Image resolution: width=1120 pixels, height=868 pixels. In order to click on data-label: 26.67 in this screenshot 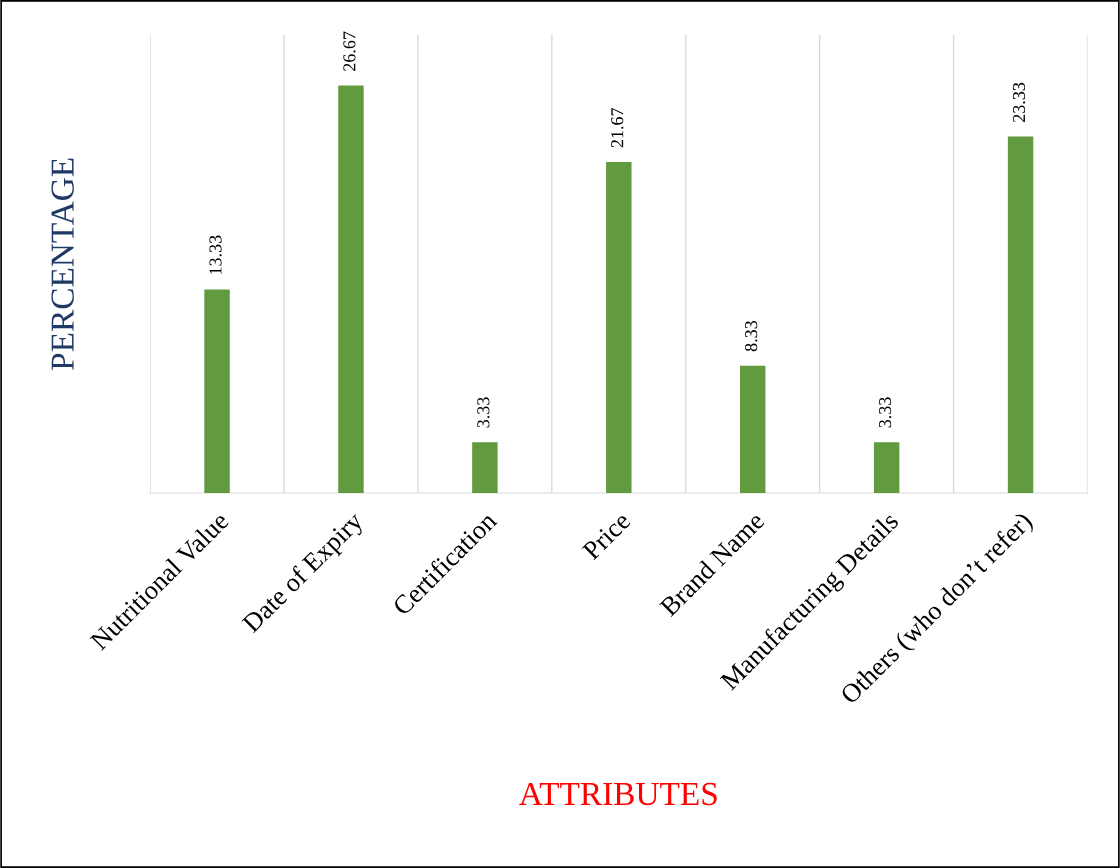, I will do `click(349, 51)`.